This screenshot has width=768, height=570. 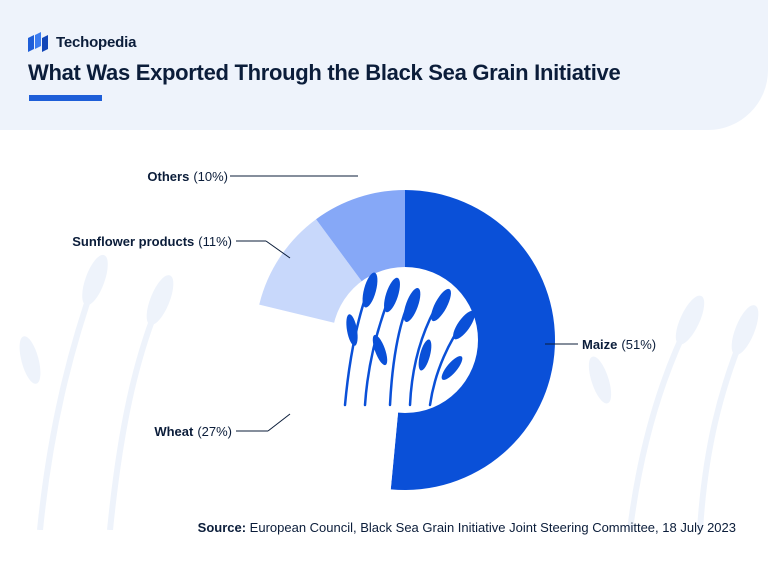 What do you see at coordinates (222, 527) in the screenshot?
I see `source-label: Source:` at bounding box center [222, 527].